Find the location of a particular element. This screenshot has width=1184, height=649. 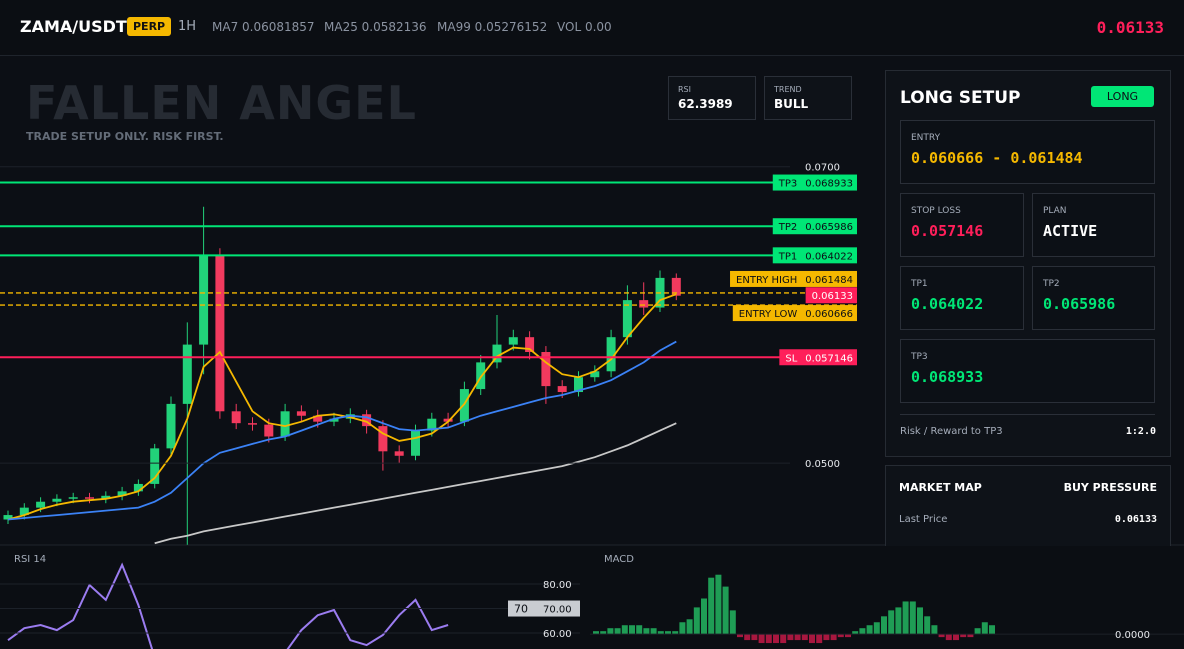

panel-title: RSI 14 is located at coordinates (30, 559).